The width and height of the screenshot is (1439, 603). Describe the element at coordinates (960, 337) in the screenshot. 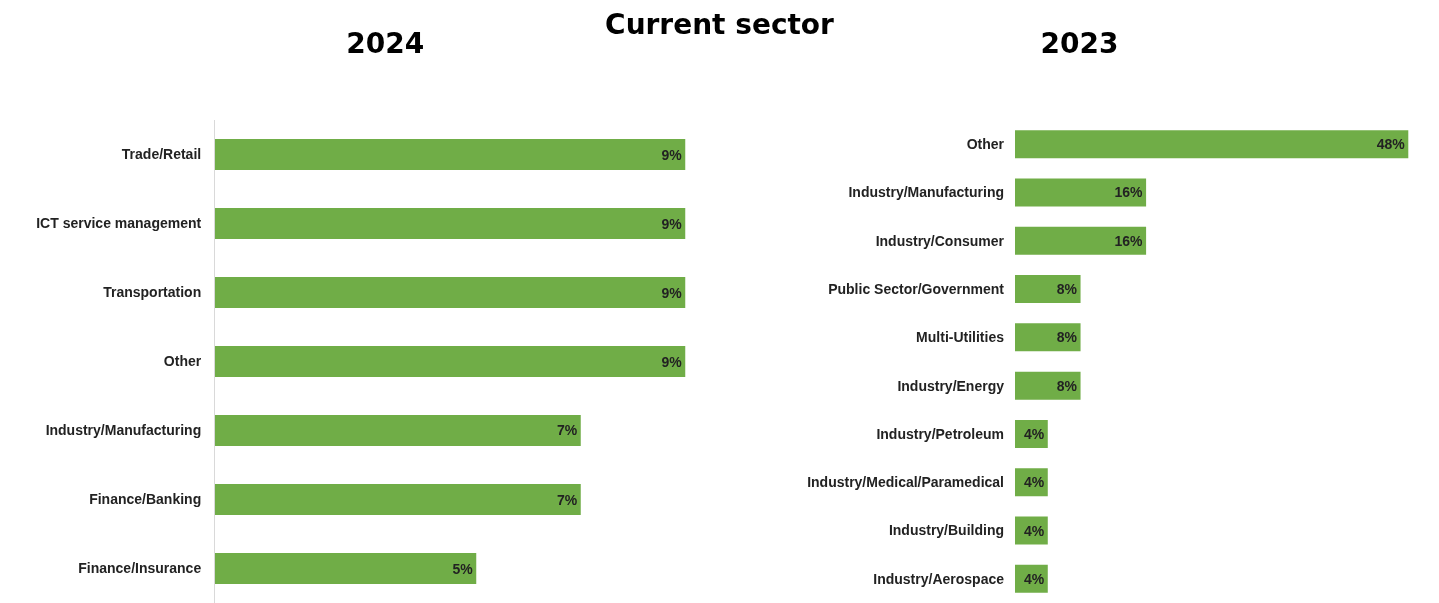

I see `y-tick-label: Multi-Utilities` at that location.